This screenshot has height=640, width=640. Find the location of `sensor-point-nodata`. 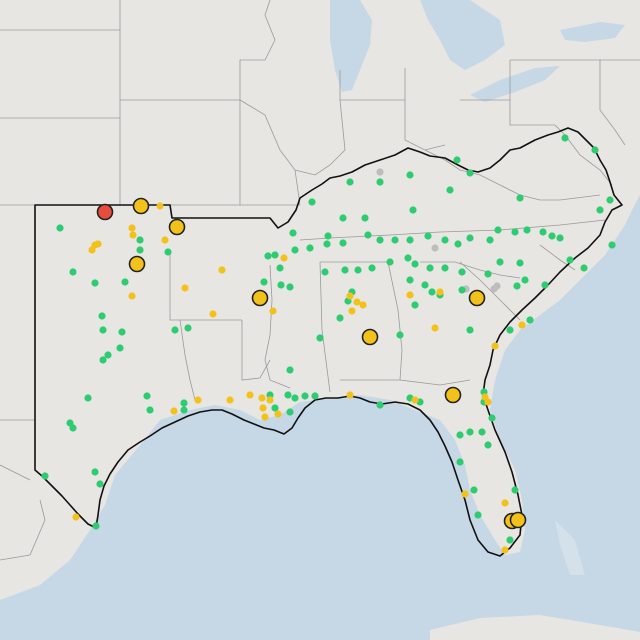

sensor-point-nodata is located at coordinates (380, 172).